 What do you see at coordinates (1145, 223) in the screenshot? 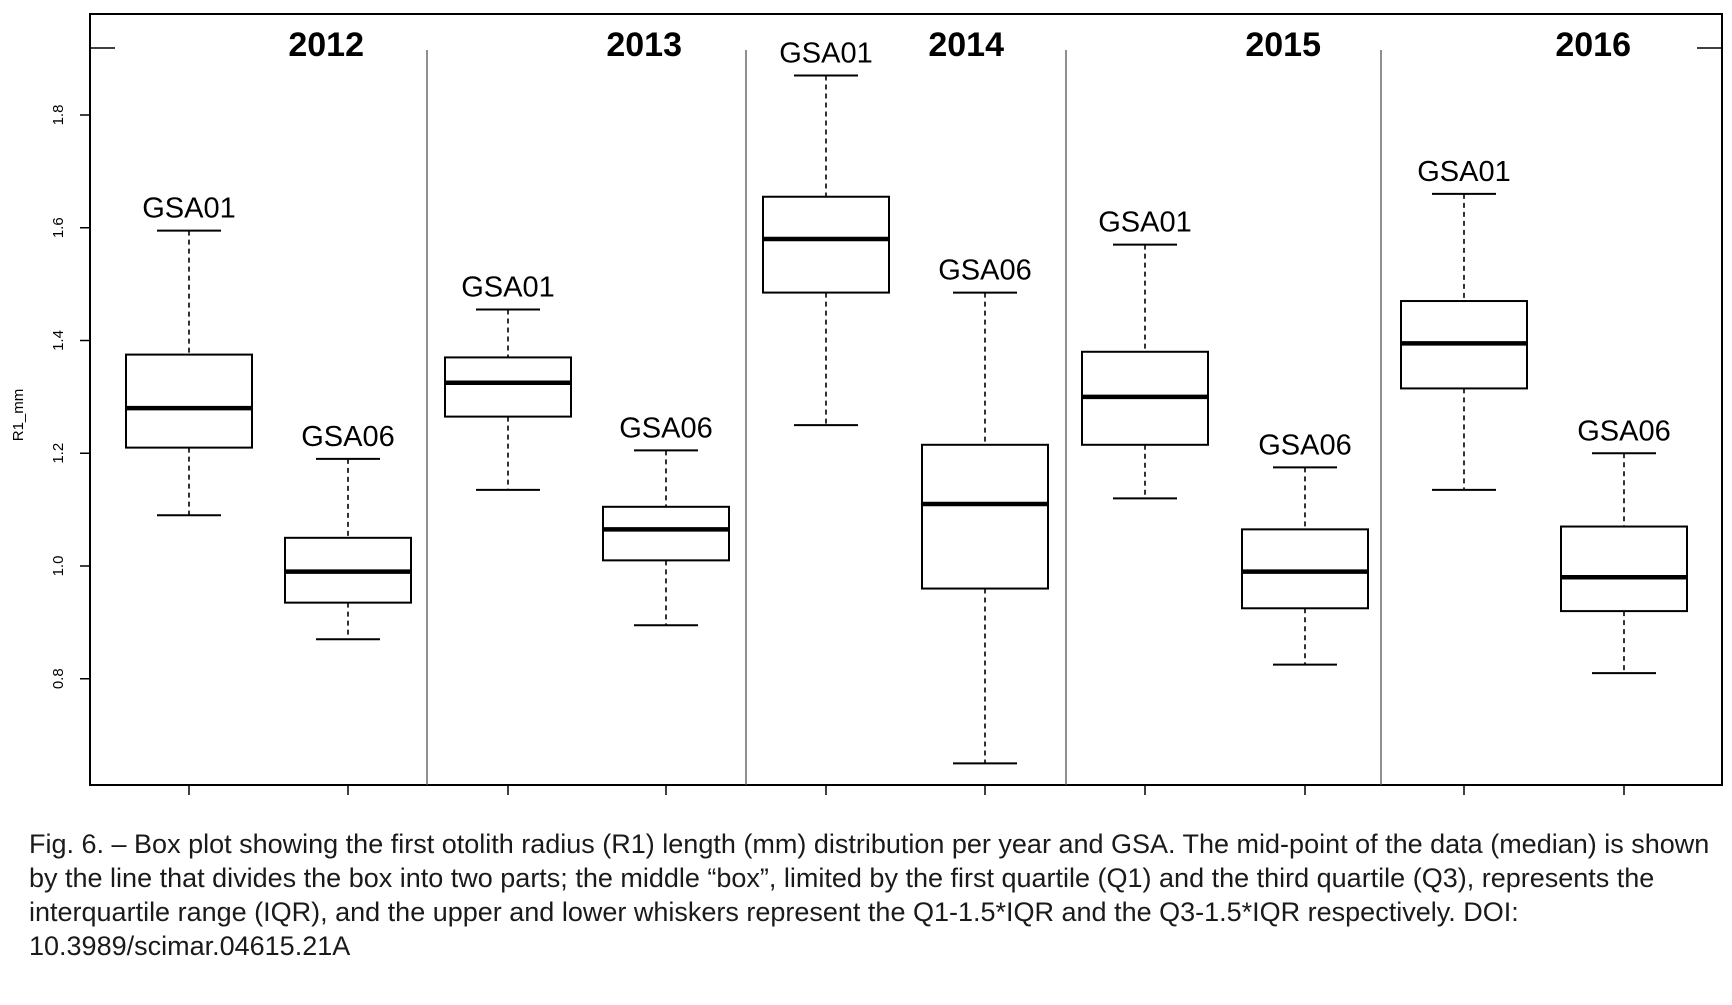
I see `group-label-2015-gsa01: GSA01` at bounding box center [1145, 223].